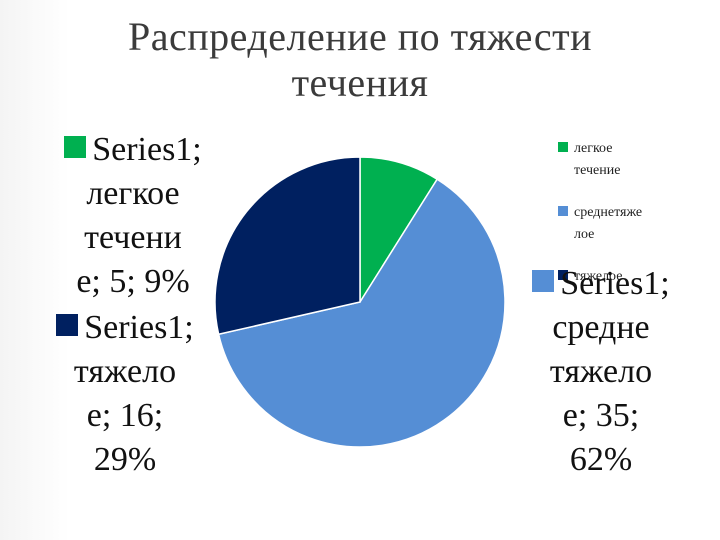  What do you see at coordinates (563, 147) in the screenshot?
I see `legend-swatch-light` at bounding box center [563, 147].